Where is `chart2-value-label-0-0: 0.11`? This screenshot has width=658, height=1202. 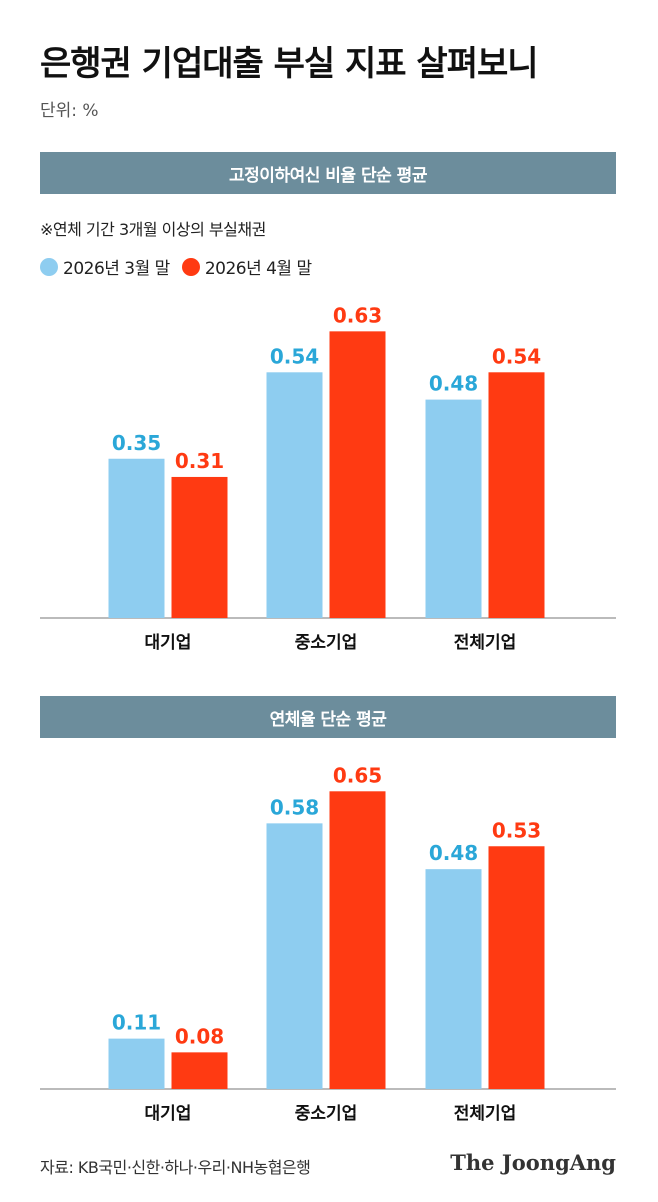 chart2-value-label-0-0: 0.11 is located at coordinates (136, 1023).